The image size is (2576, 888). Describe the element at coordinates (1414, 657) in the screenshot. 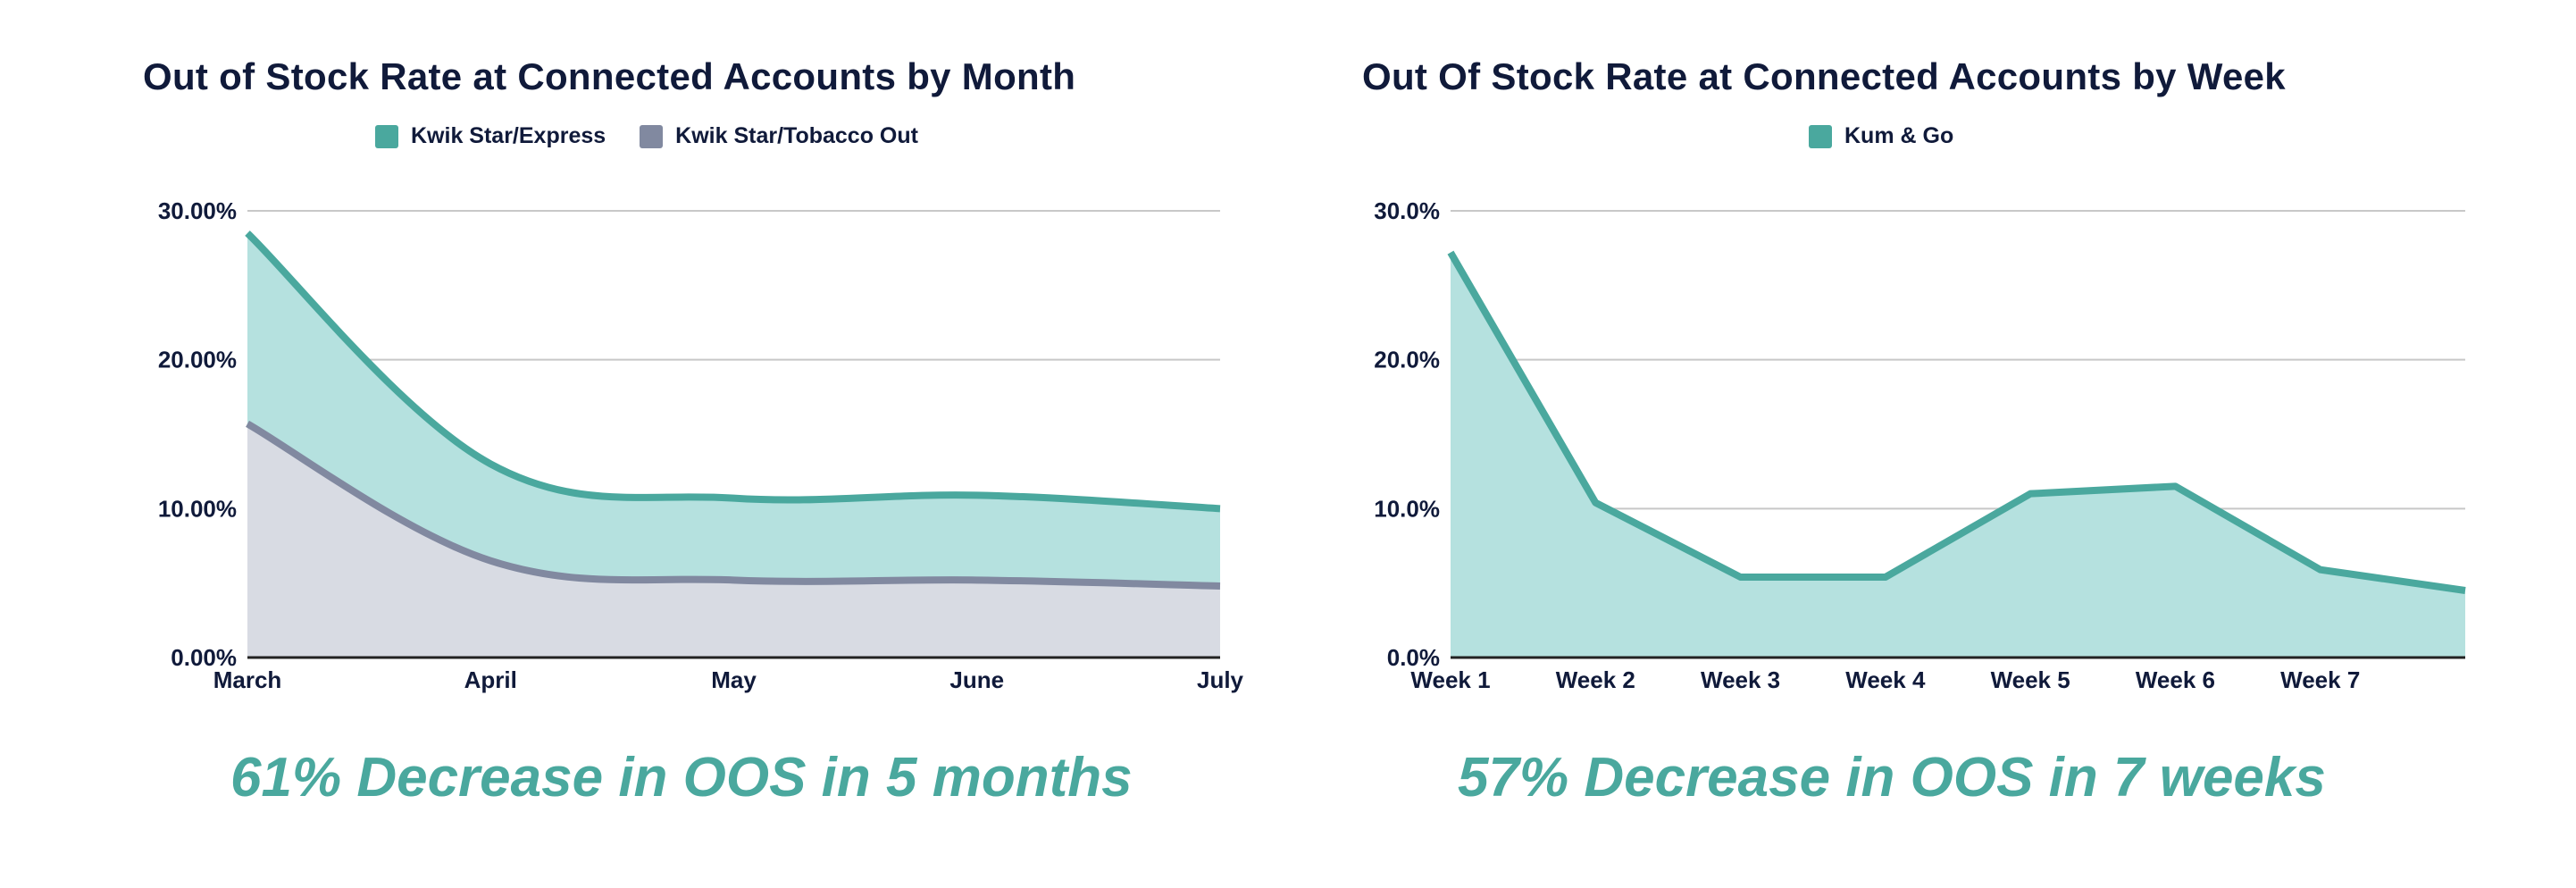

I see `y-tick-label: 0.0%` at that location.